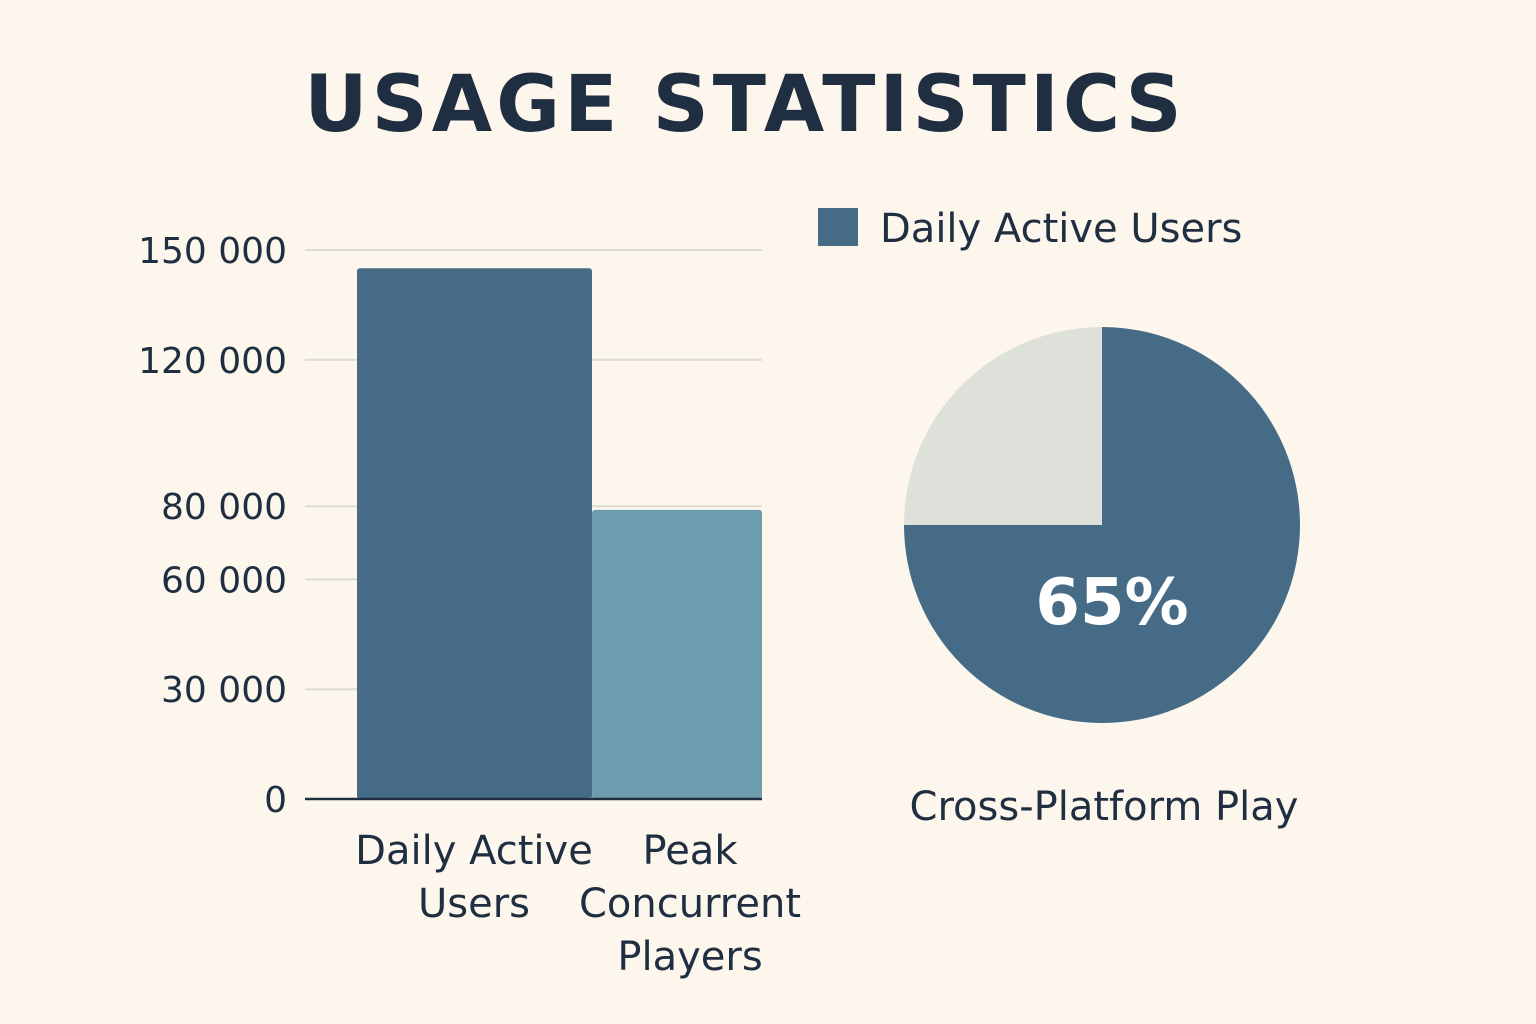 Image resolution: width=1536 pixels, height=1024 pixels. Describe the element at coordinates (691, 851) in the screenshot. I see `x-category-label: Peak` at that location.